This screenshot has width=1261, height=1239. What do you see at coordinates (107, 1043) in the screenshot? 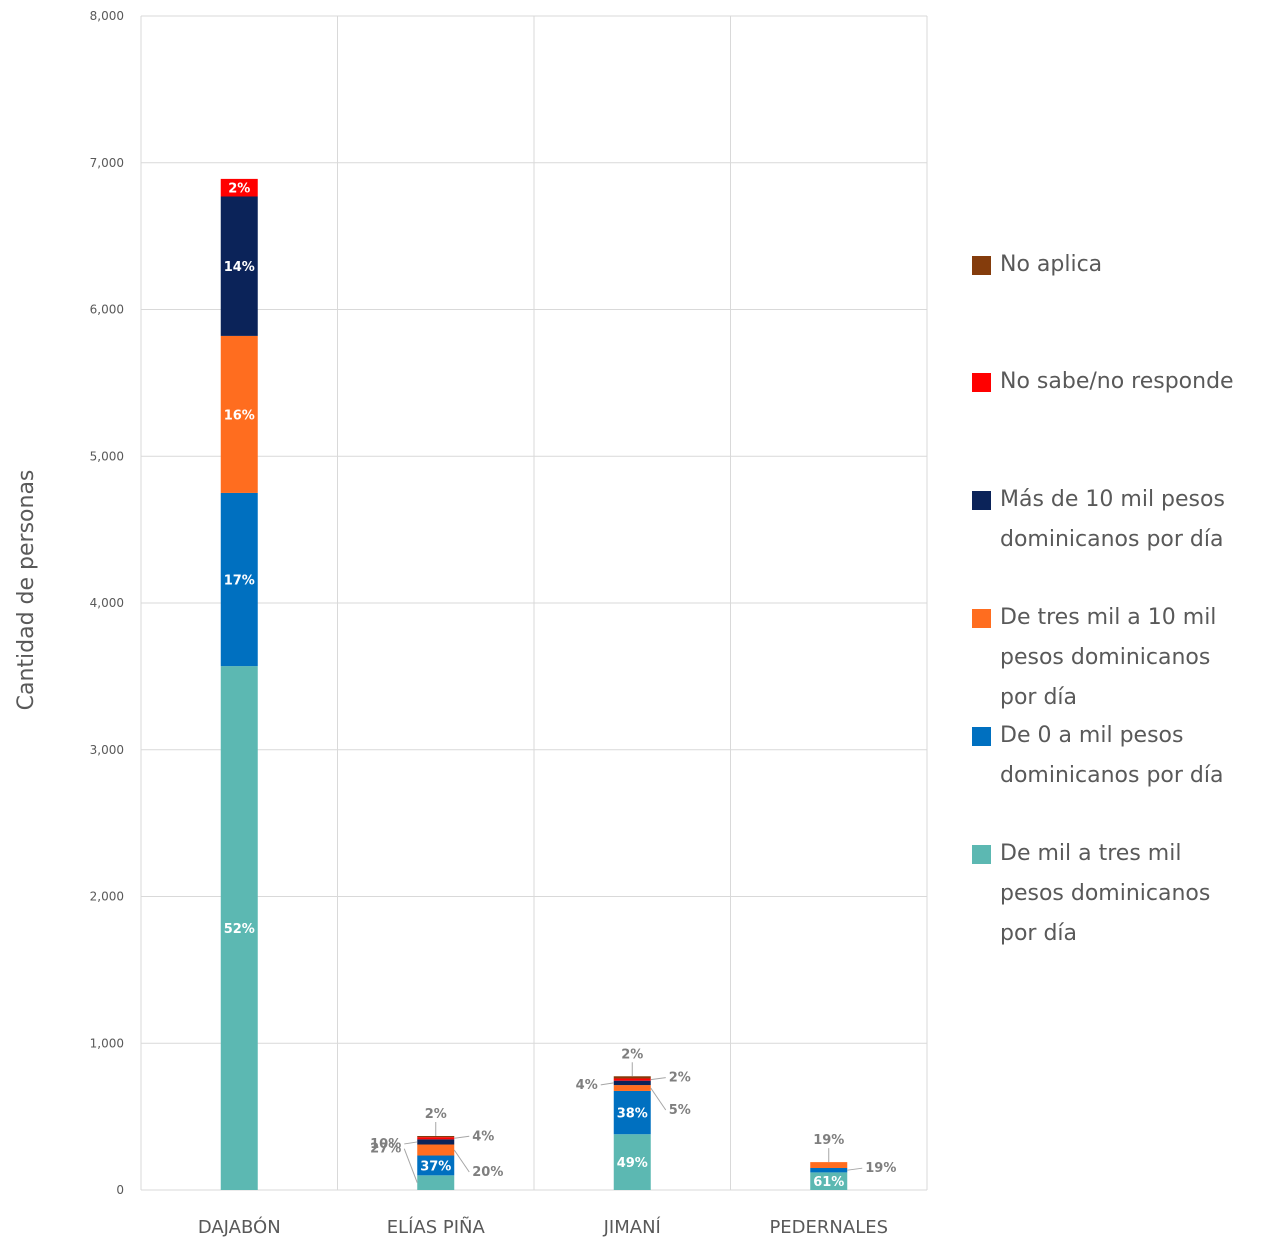
I see `y-tick-label: 1,000` at bounding box center [107, 1043].